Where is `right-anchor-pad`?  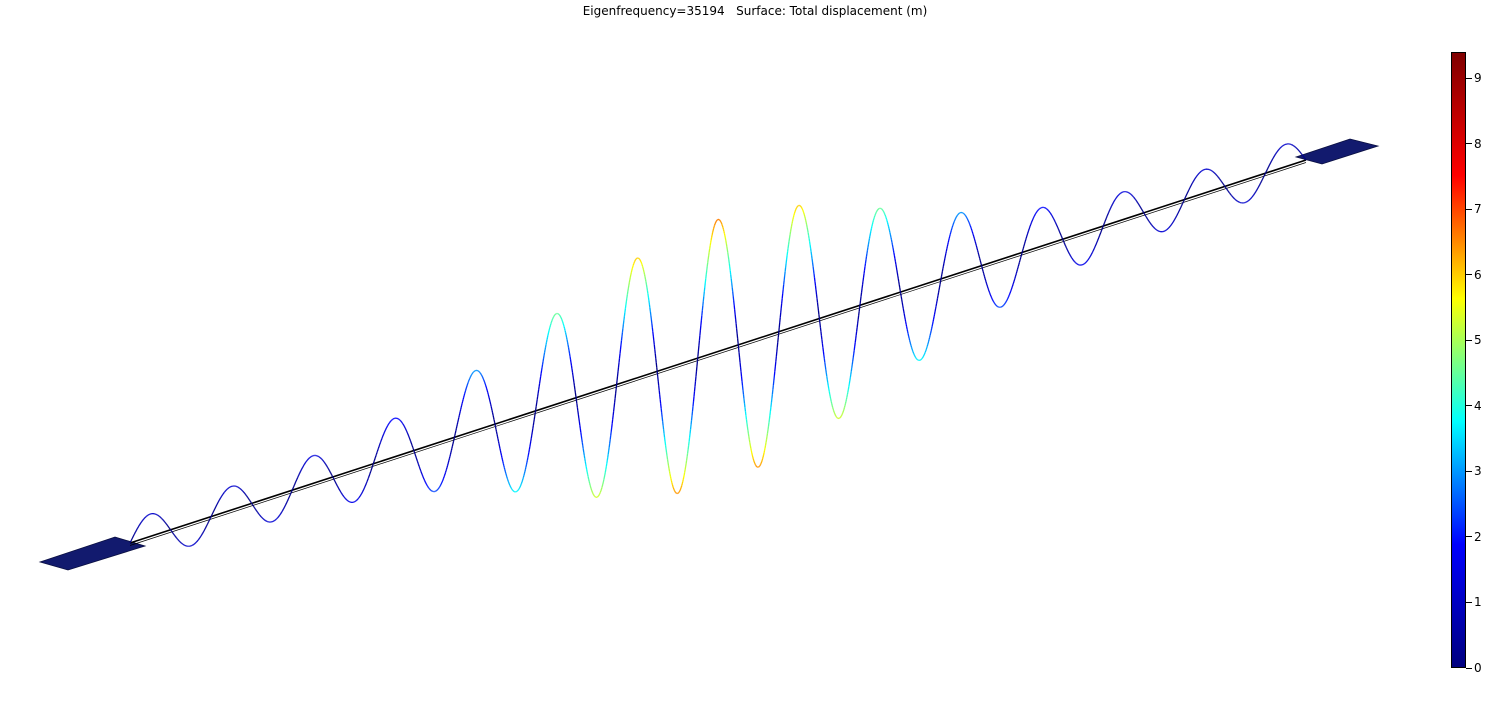
right-anchor-pad is located at coordinates (1337, 151).